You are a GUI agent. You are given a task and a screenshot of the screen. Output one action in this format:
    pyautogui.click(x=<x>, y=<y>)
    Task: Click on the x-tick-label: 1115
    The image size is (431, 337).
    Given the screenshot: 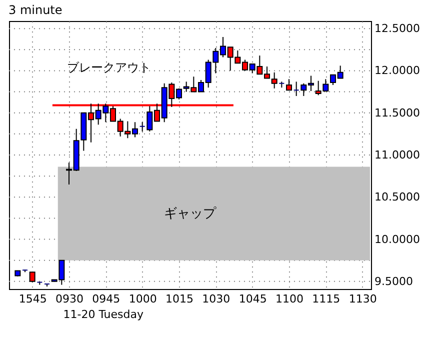 What is the action you would take?
    pyautogui.click(x=326, y=299)
    